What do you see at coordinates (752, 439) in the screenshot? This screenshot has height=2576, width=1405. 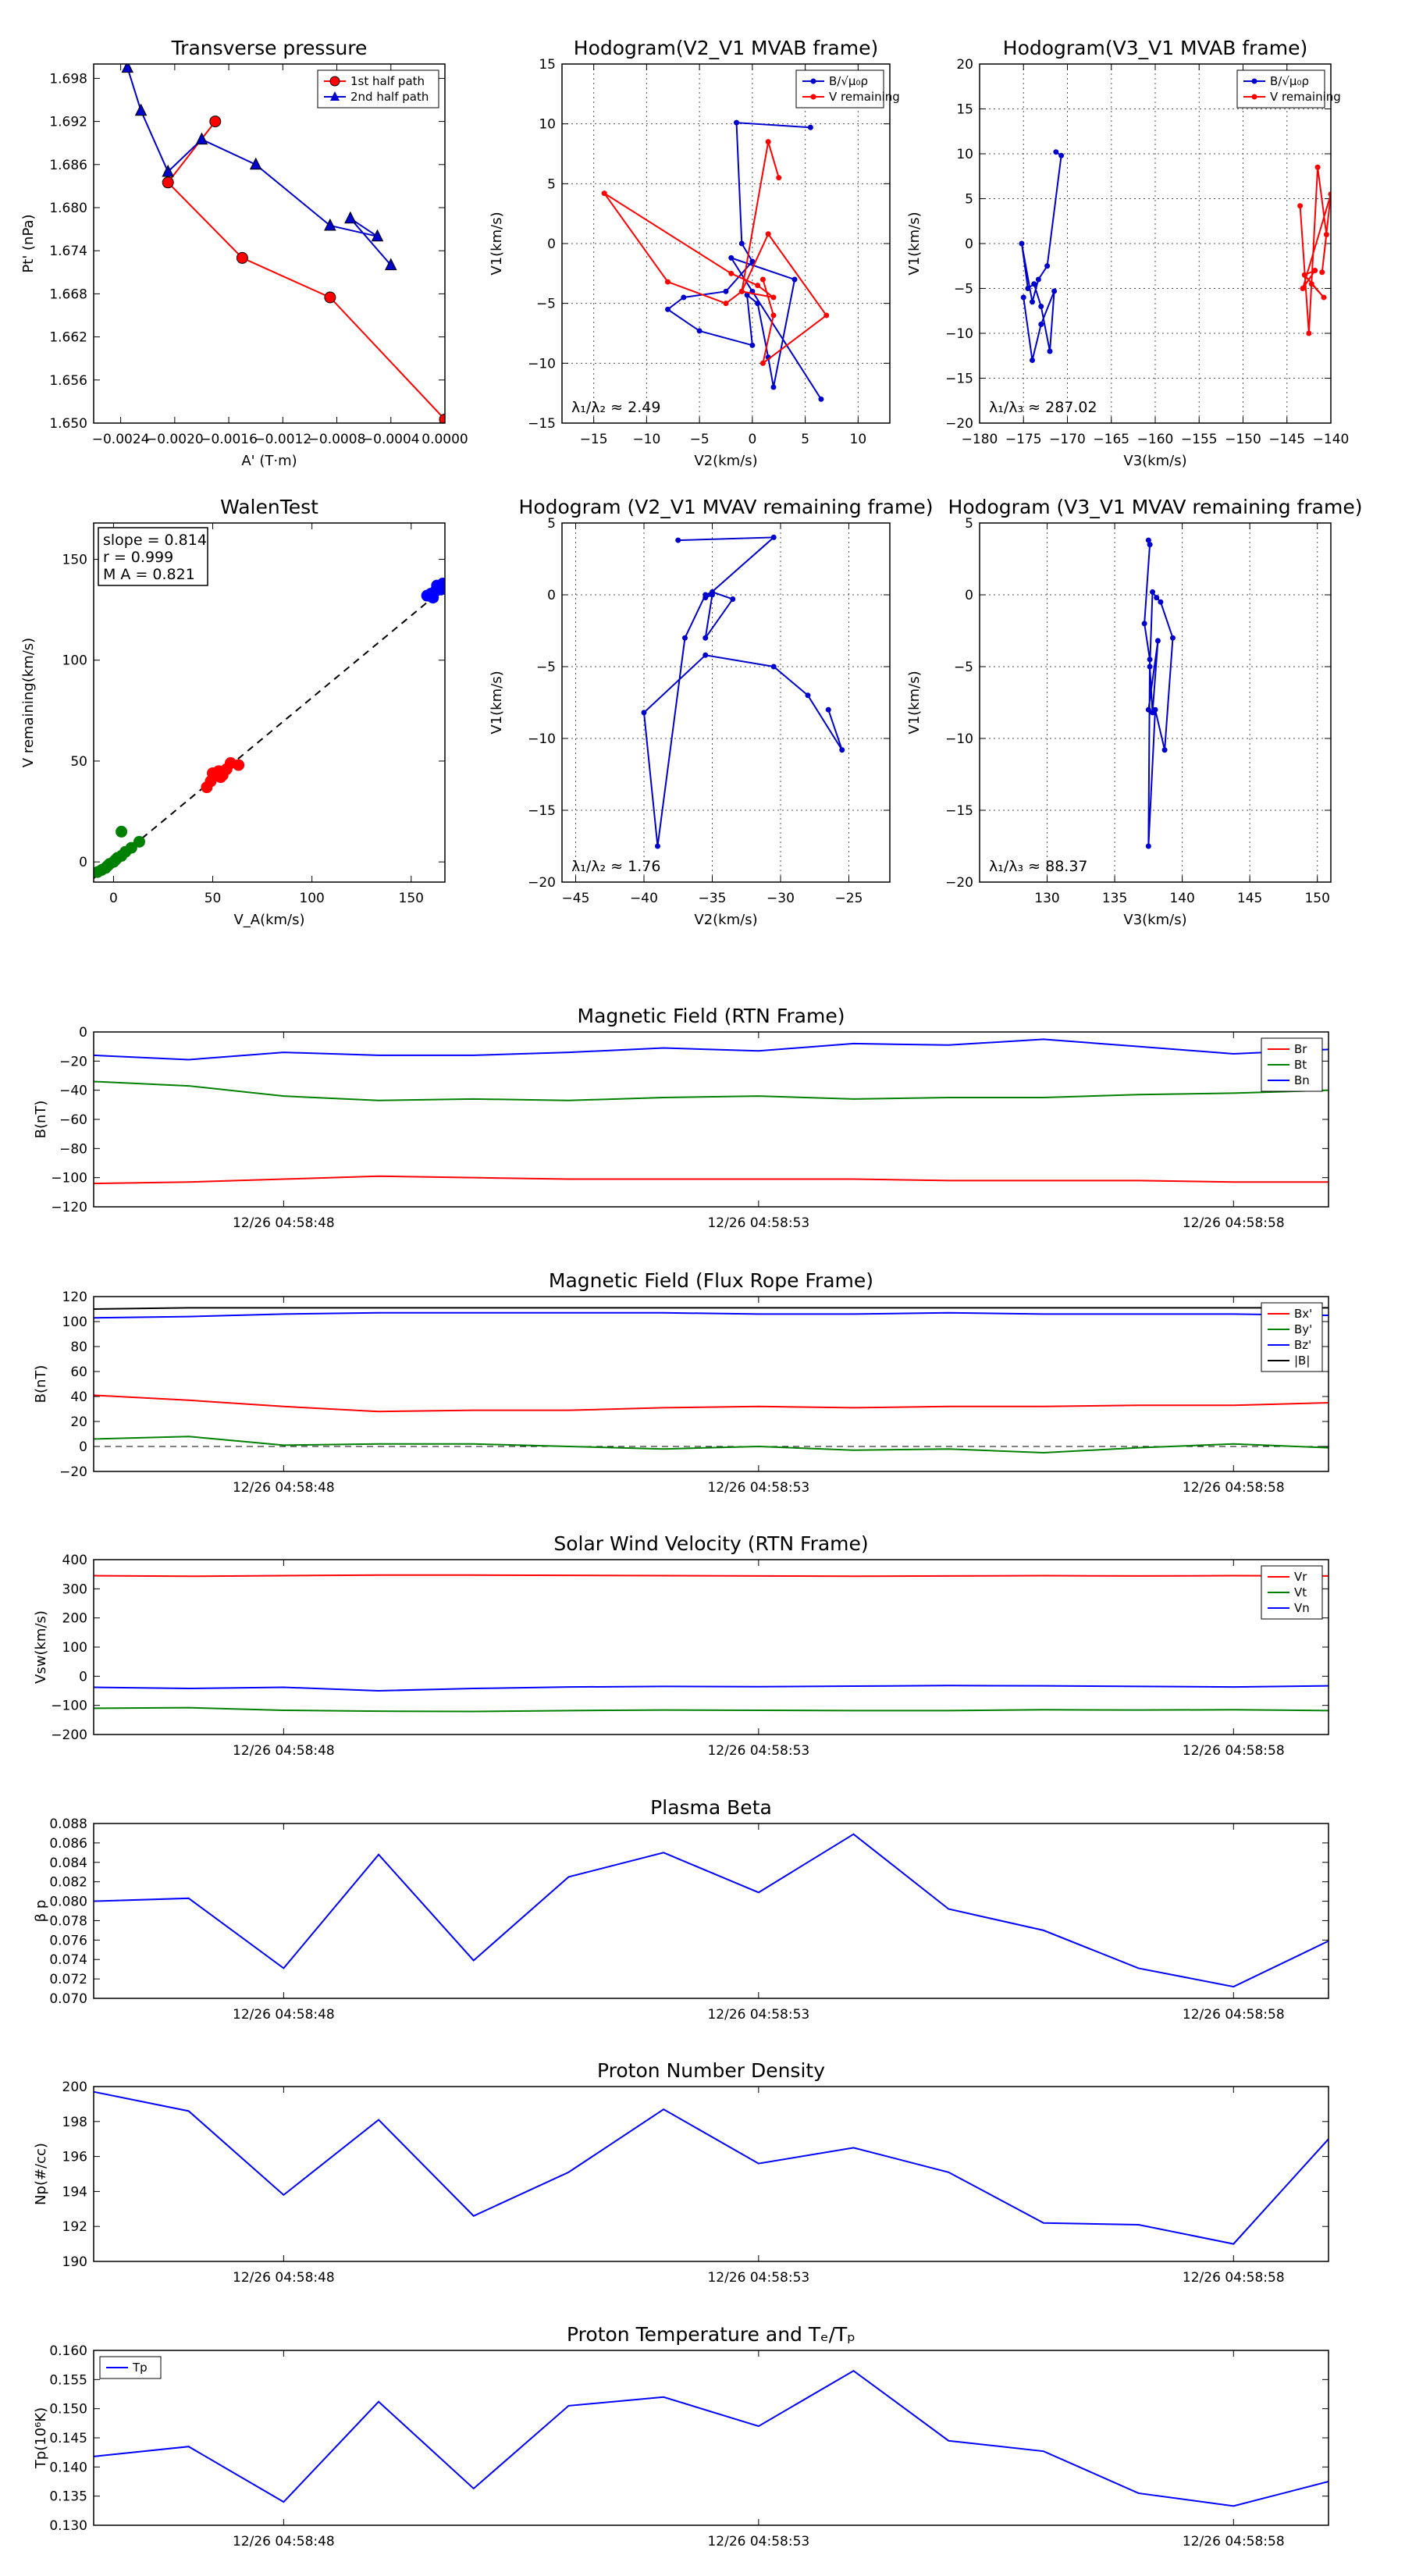 I see `x-tick-label: 0` at bounding box center [752, 439].